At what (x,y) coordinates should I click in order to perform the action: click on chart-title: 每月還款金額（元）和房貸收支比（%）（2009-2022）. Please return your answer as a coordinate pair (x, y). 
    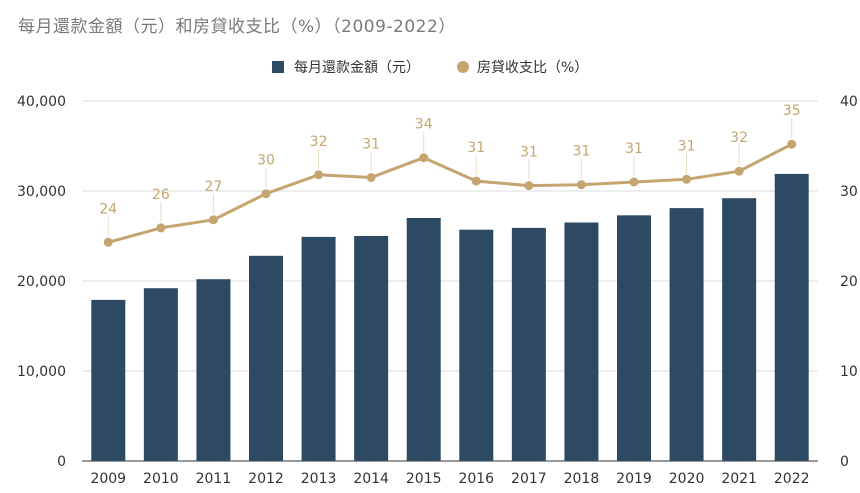
    Looking at the image, I should click on (237, 27).